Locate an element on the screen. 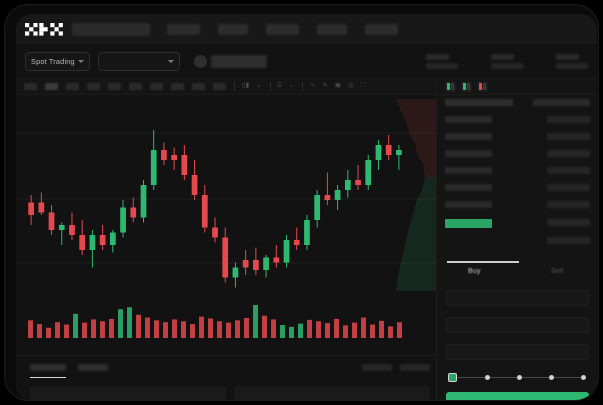 This screenshot has height=405, width=603. slider-handle is located at coordinates (452, 377).